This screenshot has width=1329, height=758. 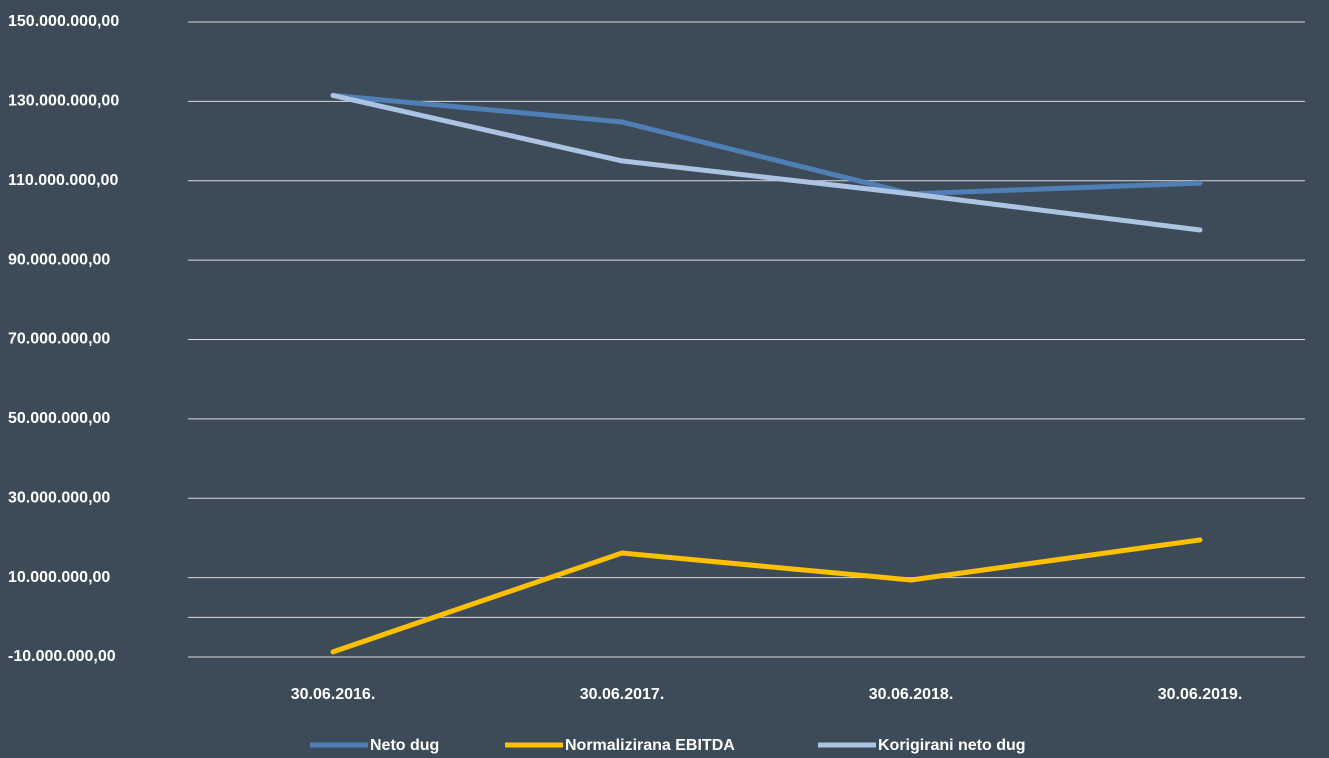 What do you see at coordinates (622, 694) in the screenshot?
I see `x-tick-label: 30.06.2017.` at bounding box center [622, 694].